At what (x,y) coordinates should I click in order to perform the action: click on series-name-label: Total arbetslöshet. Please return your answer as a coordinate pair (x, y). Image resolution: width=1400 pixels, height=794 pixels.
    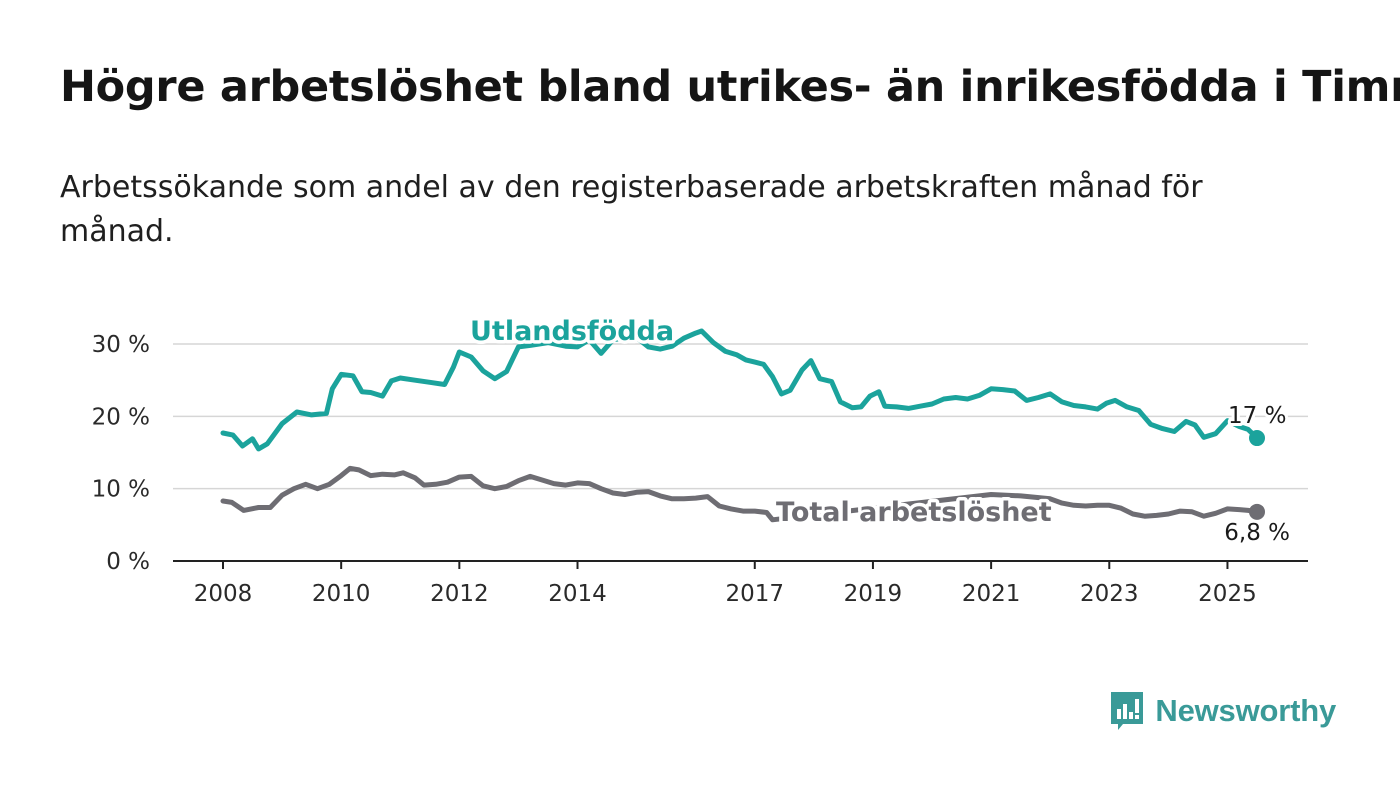
    Looking at the image, I should click on (914, 512).